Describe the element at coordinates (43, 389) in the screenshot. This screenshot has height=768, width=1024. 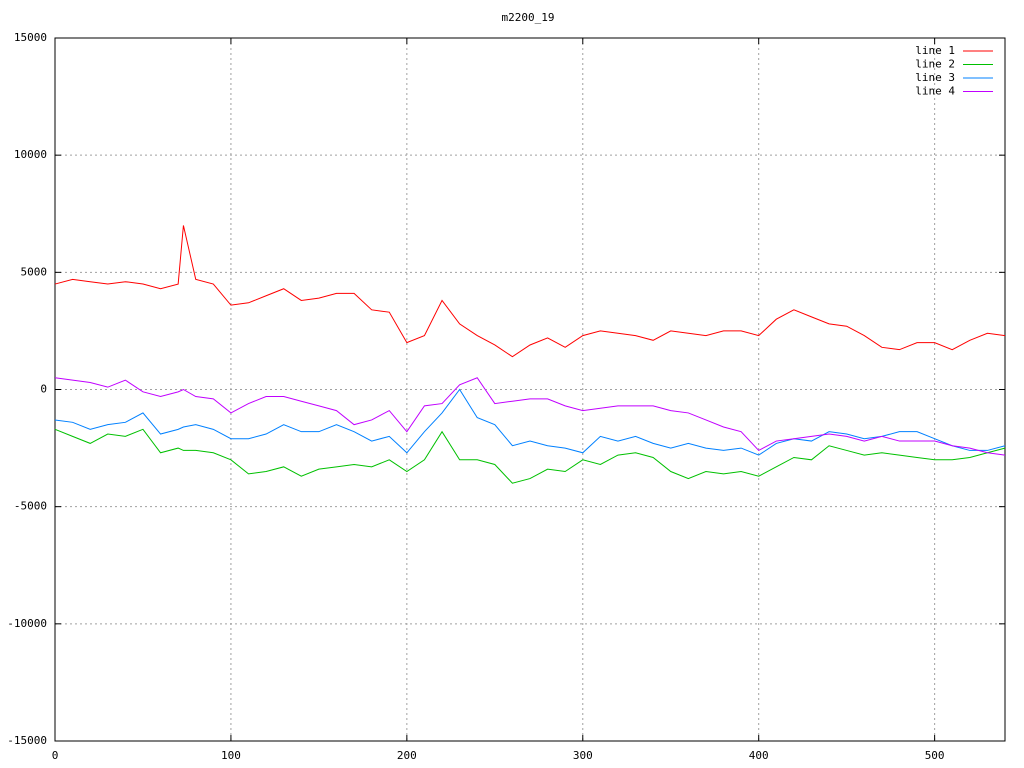
I see `y-tick-label: 0` at that location.